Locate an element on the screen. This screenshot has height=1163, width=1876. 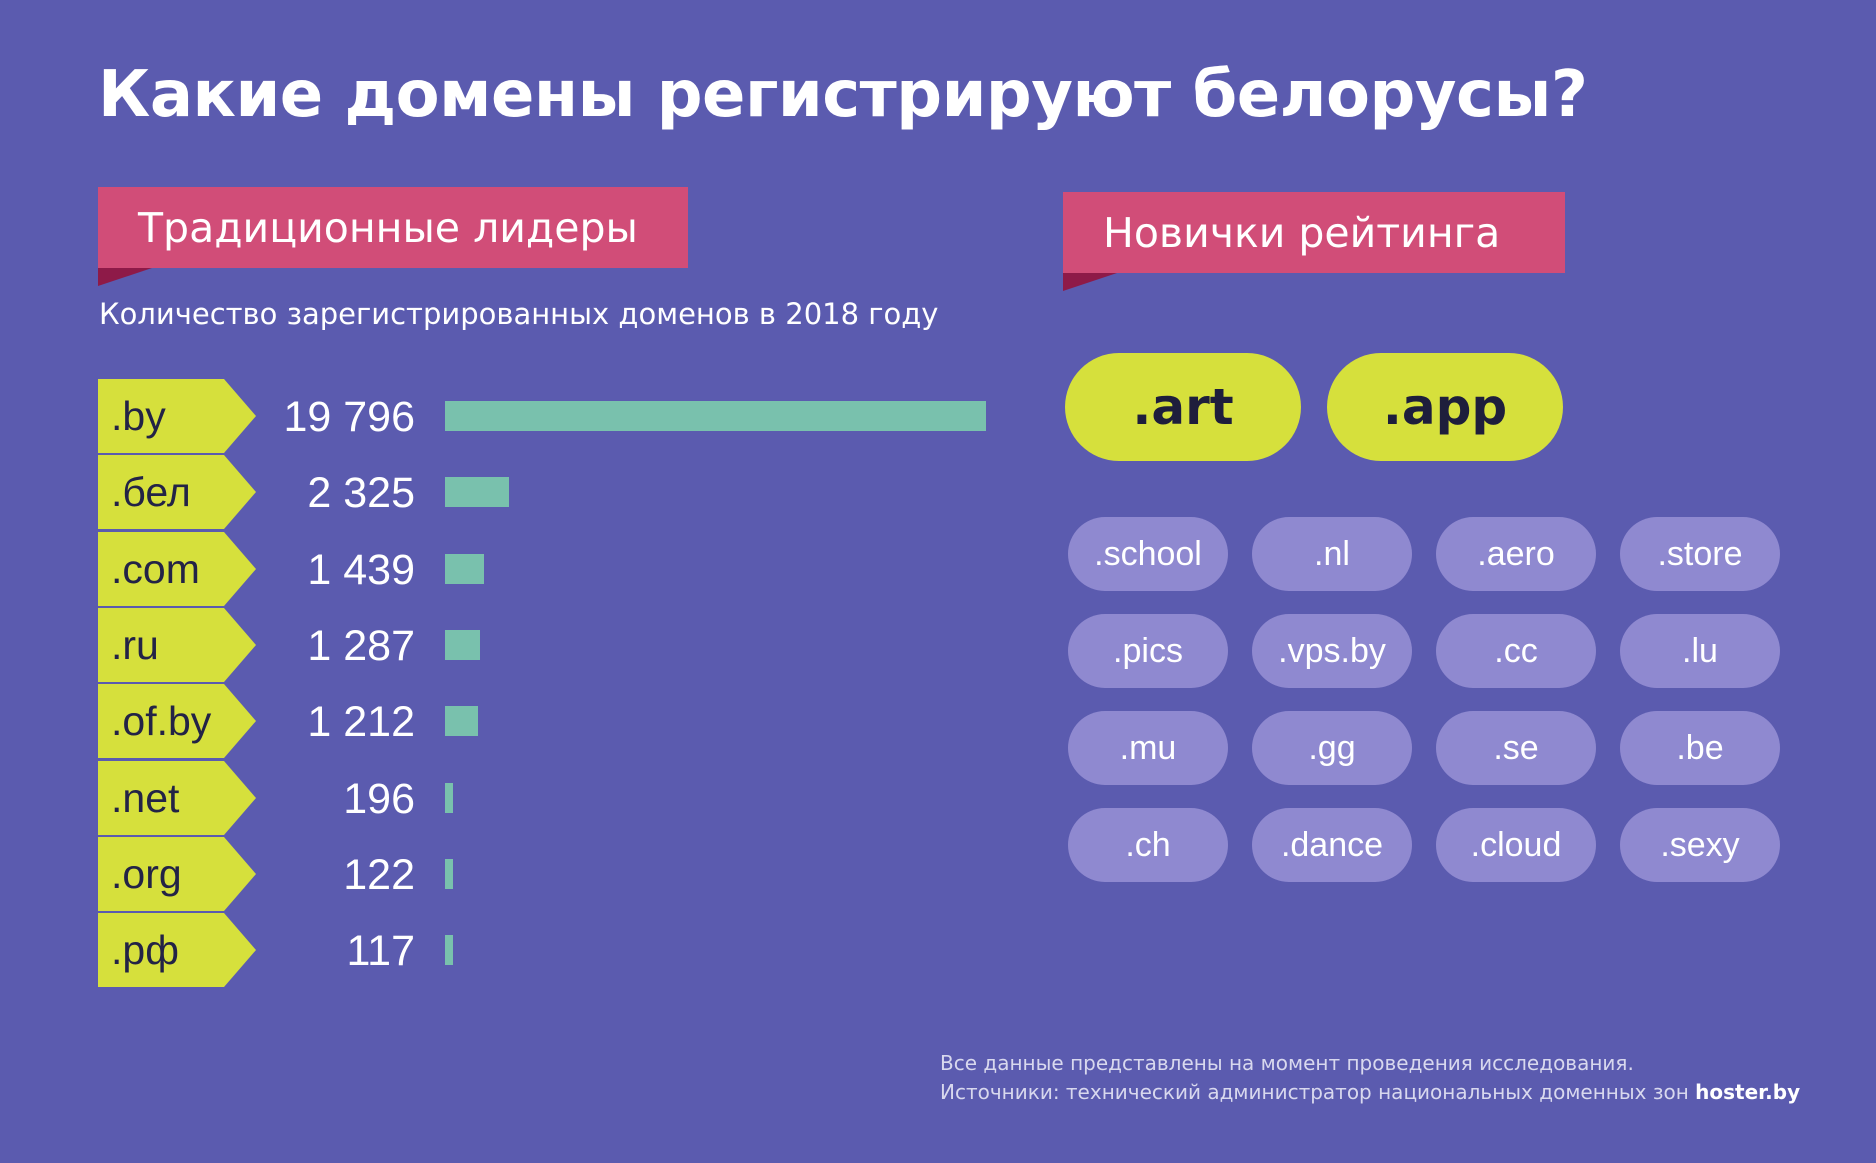
newcomer-domain-pill: .nl is located at coordinates (1332, 554).